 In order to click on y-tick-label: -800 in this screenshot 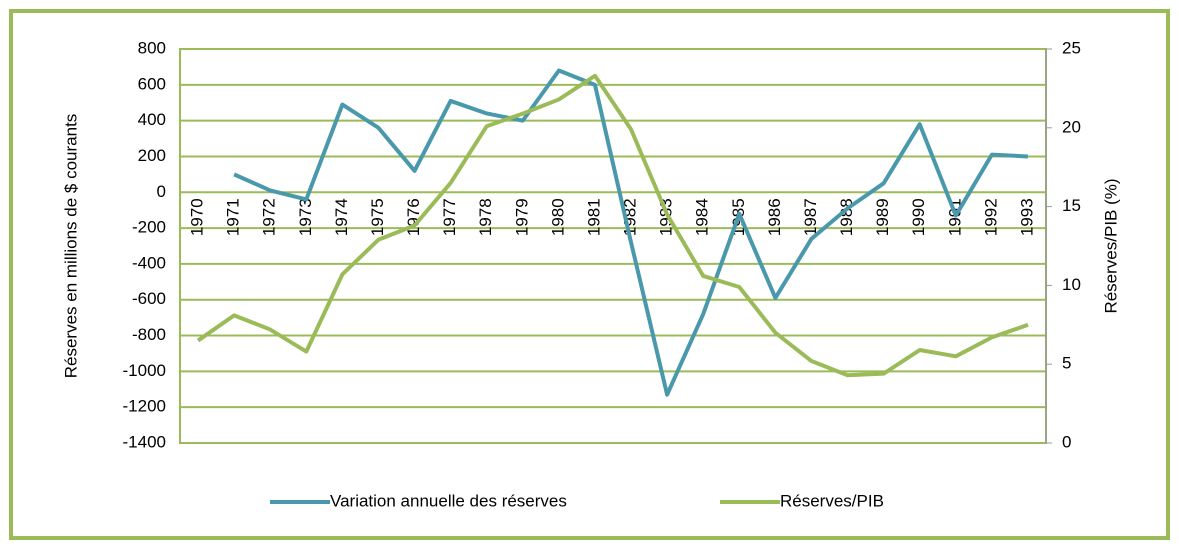, I will do `click(149, 334)`.